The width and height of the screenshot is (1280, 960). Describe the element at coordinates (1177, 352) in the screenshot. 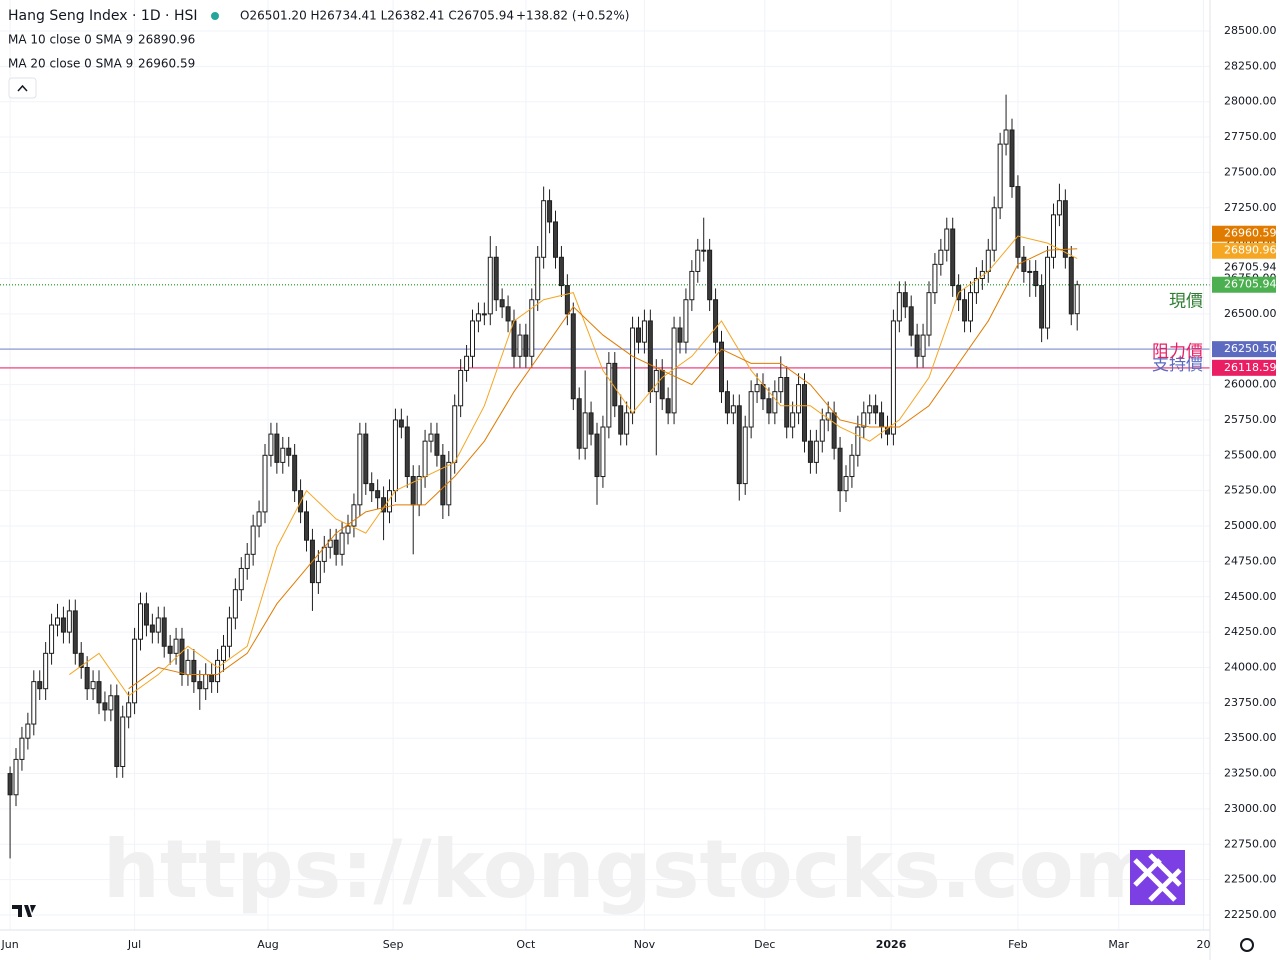

I see `price-line-label: 阻力價` at that location.